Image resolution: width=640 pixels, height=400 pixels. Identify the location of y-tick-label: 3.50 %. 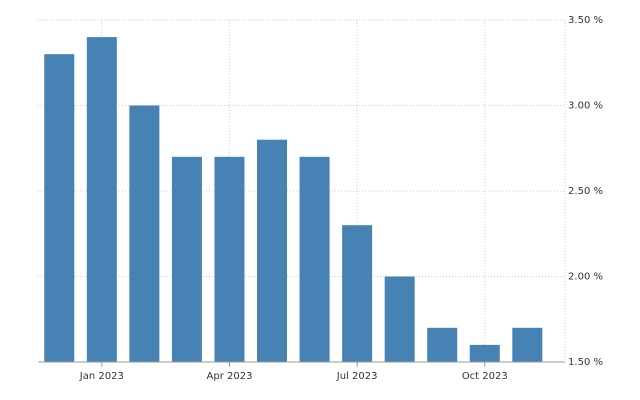
(585, 20).